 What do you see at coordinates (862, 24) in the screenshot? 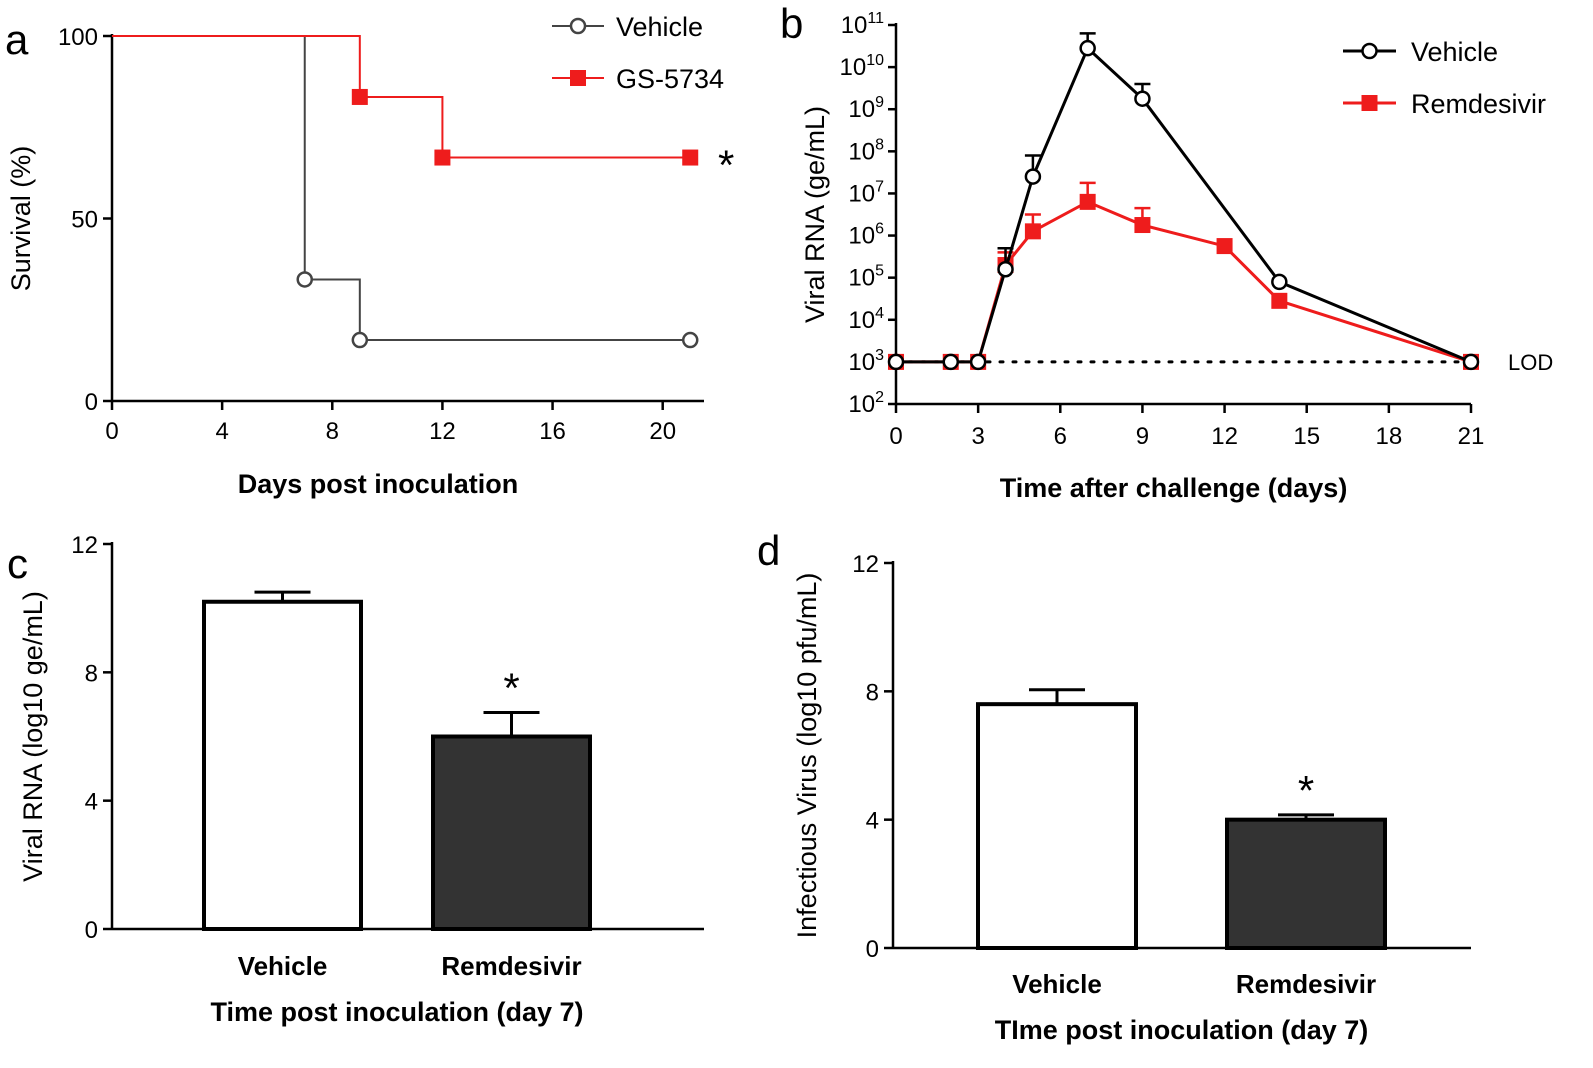
I see `y-tick-label: 10¹¹` at bounding box center [862, 24].